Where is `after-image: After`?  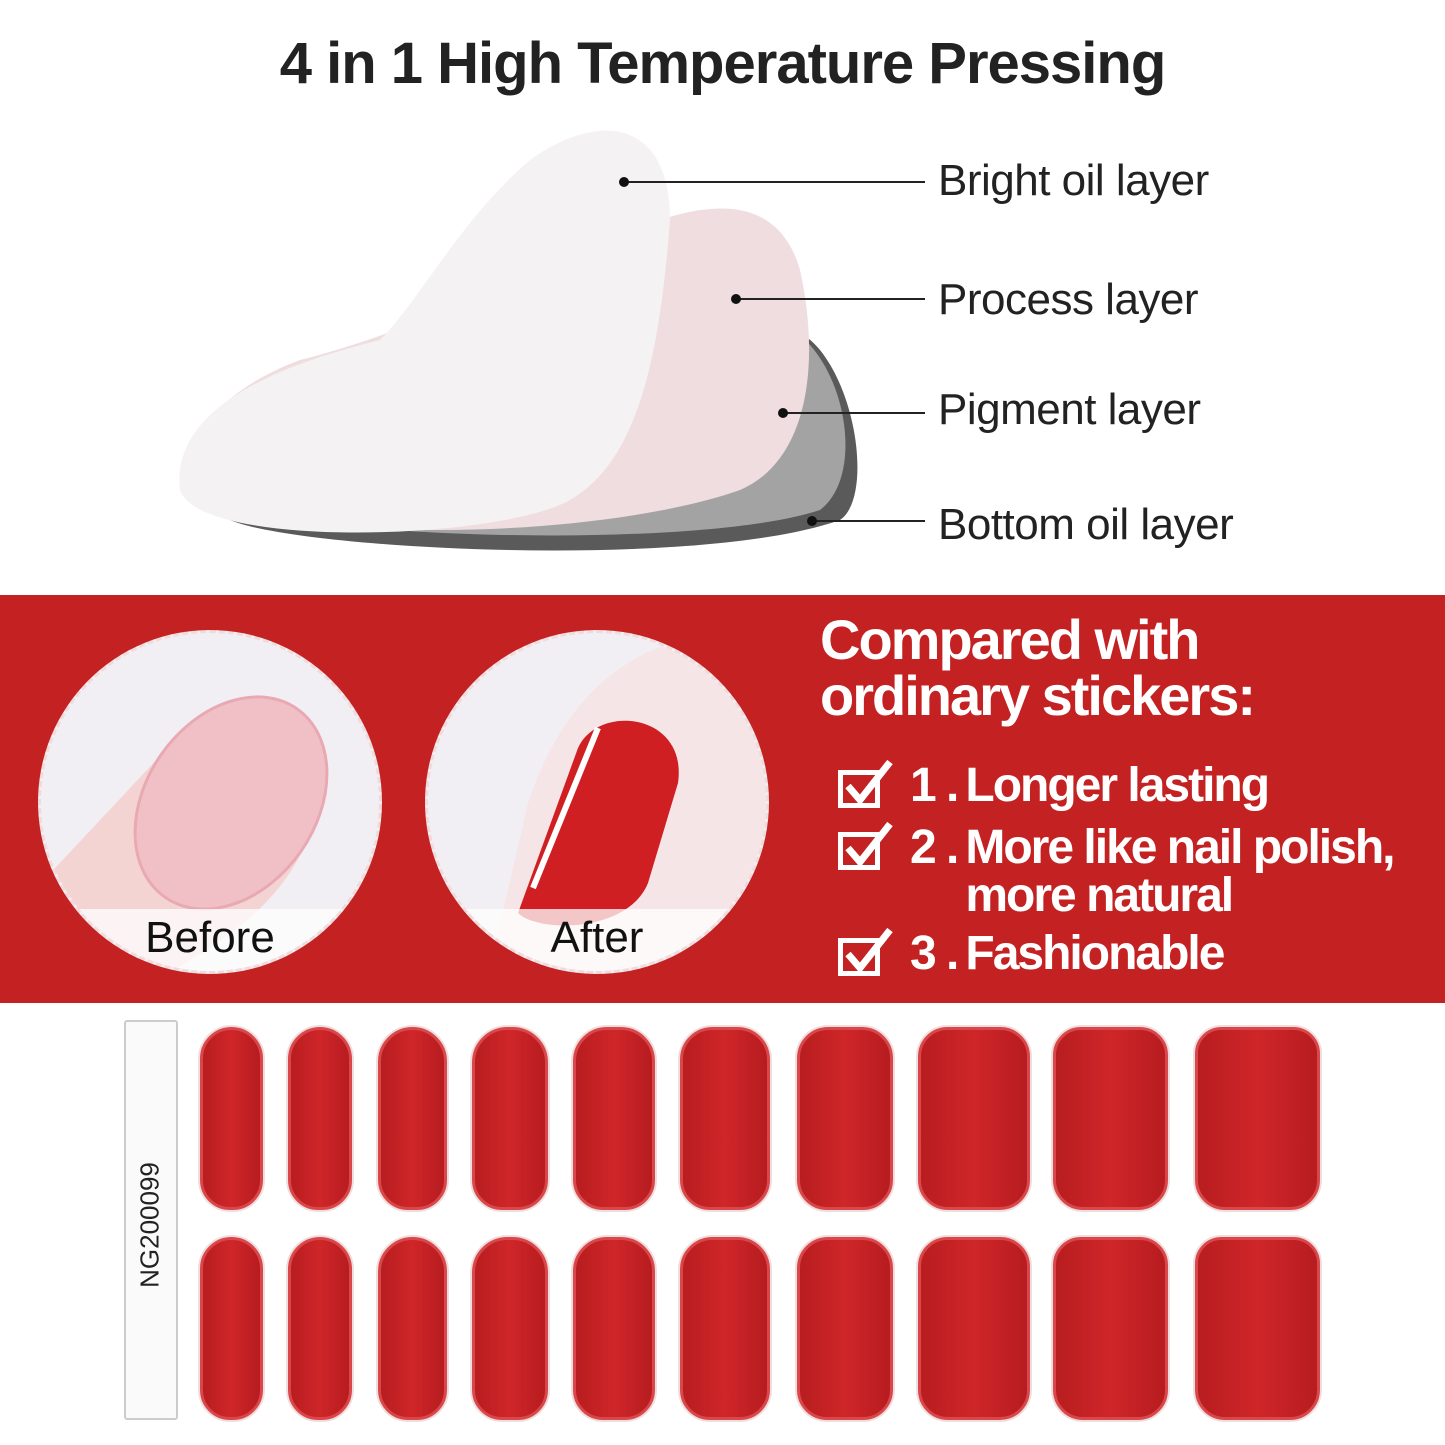
after-image: After is located at coordinates (597, 802).